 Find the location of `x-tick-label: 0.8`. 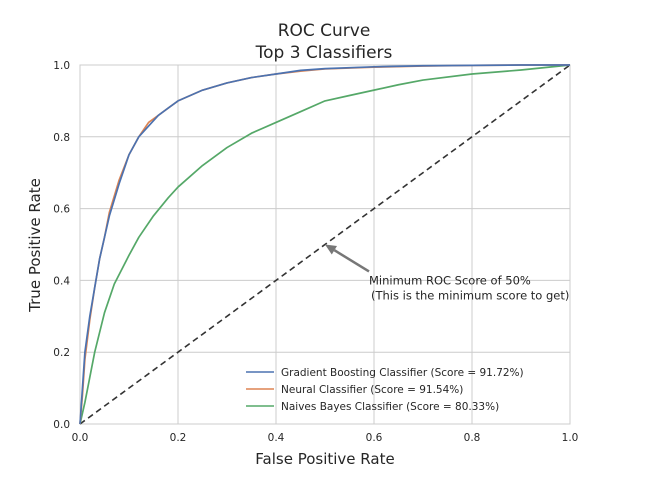

x-tick-label: 0.8 is located at coordinates (472, 438).